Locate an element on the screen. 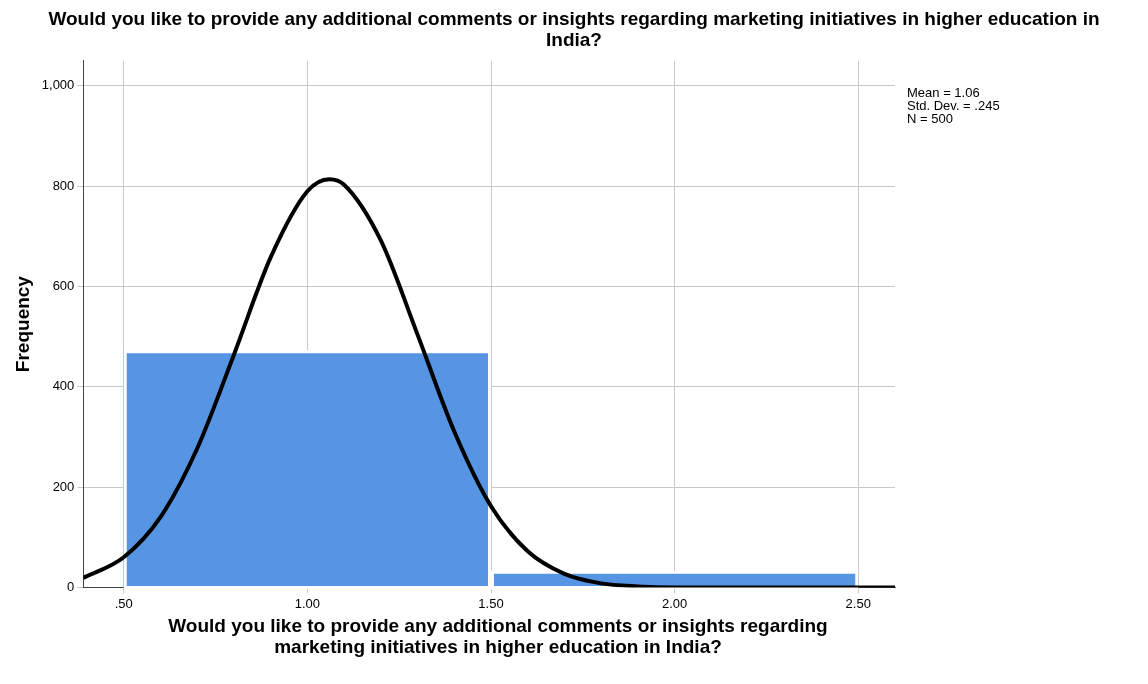  y-axis-title: Frequency is located at coordinates (22, 324).